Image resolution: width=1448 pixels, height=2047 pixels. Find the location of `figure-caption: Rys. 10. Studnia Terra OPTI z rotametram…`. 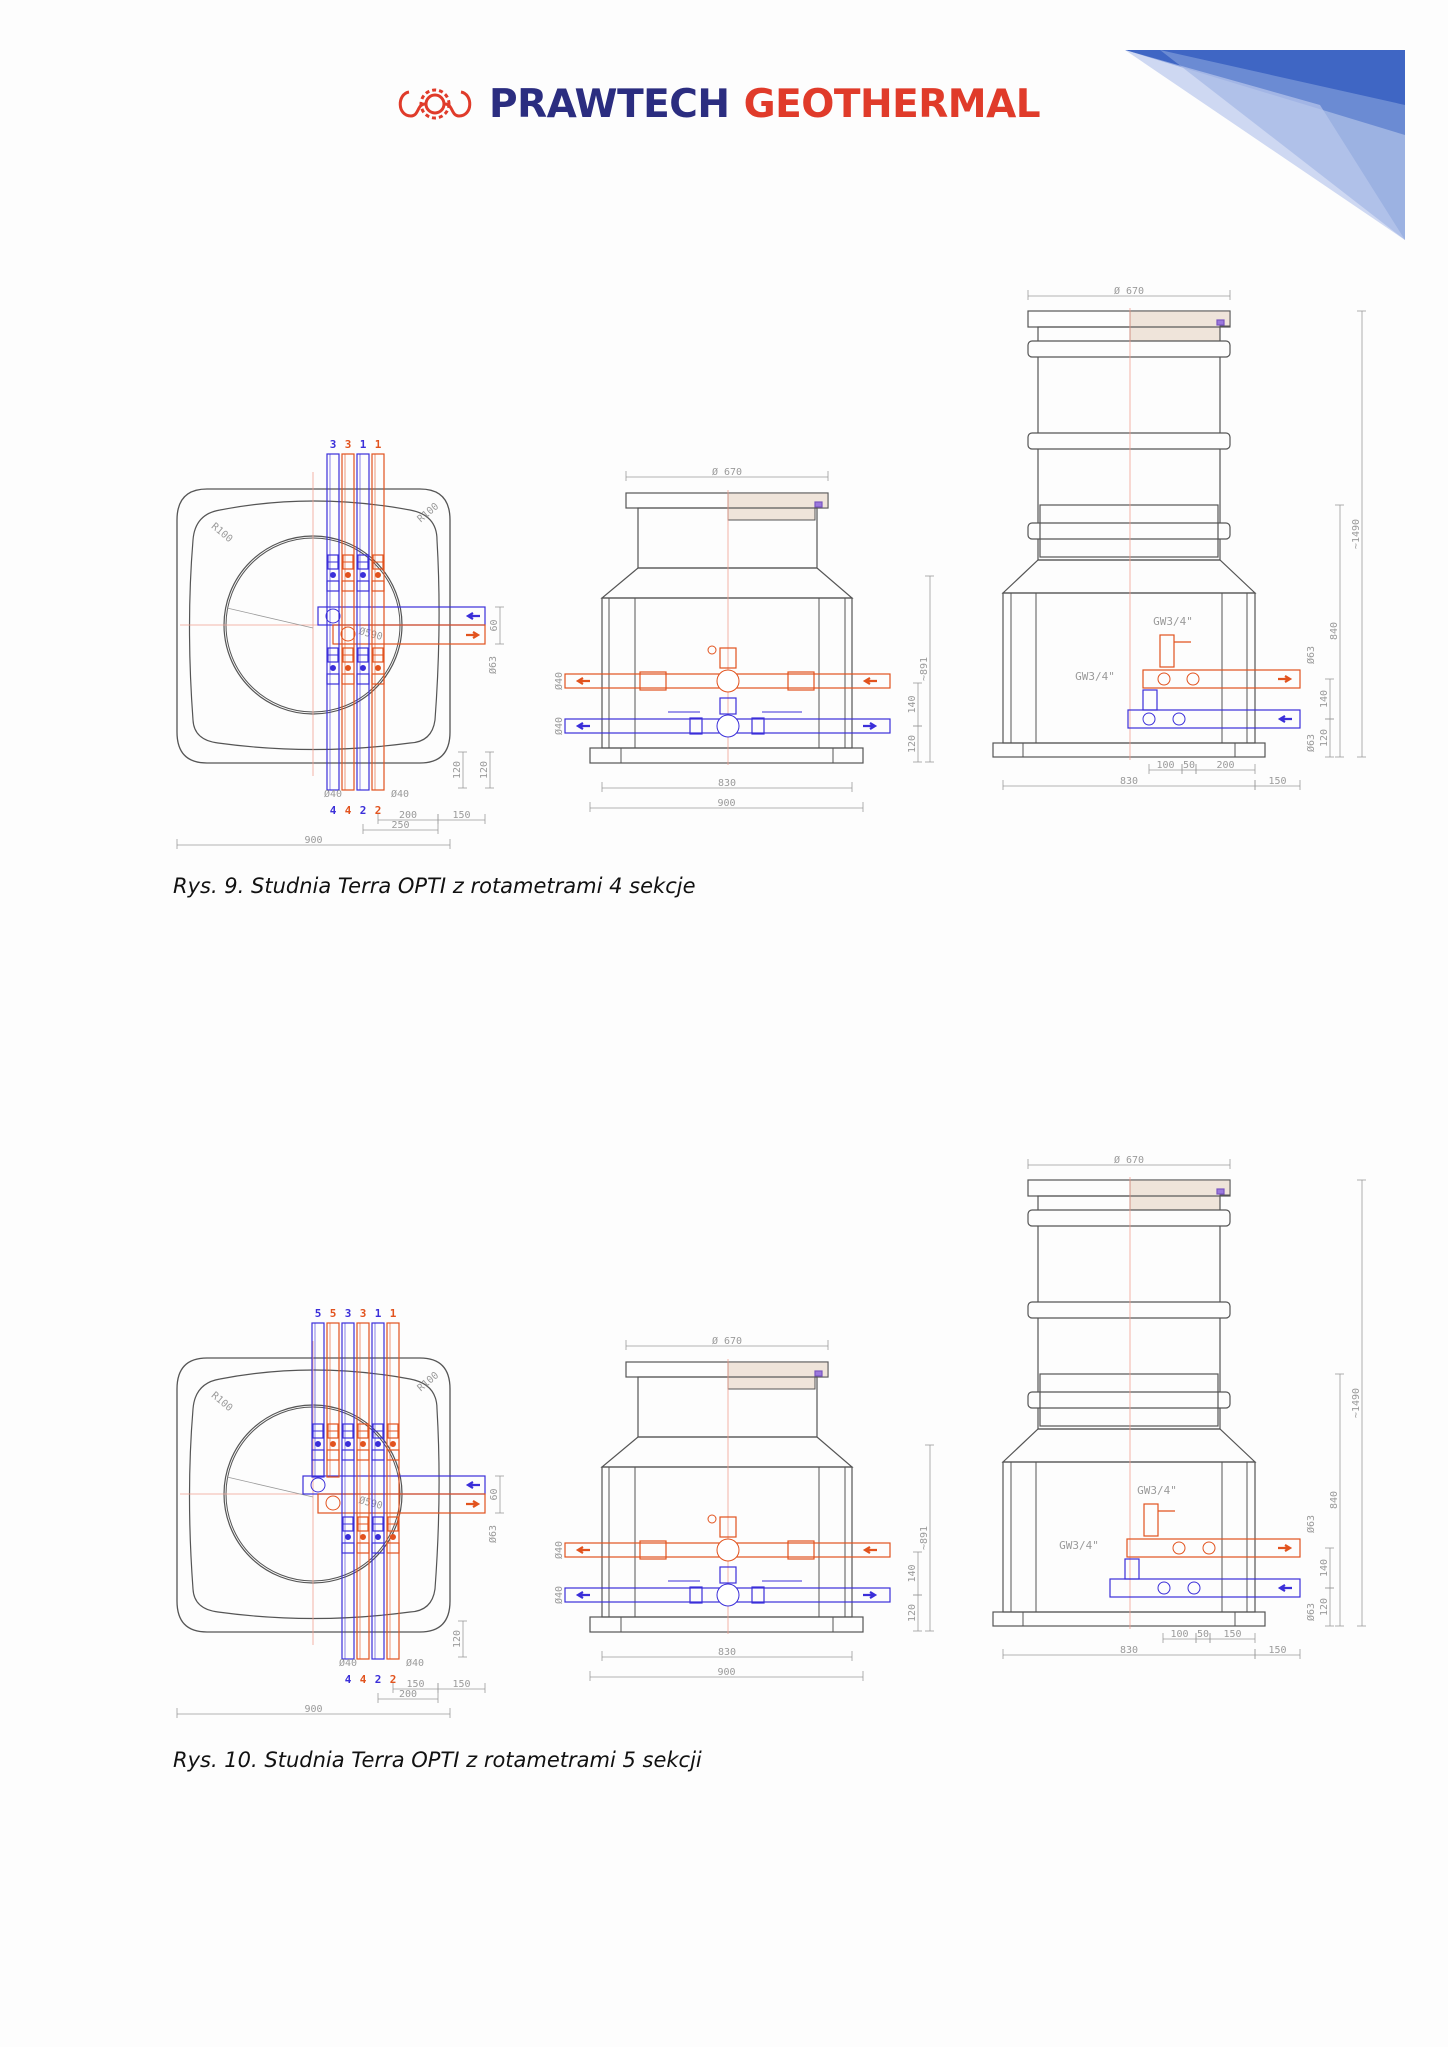

figure-caption: Rys. 10. Studnia Terra OPTI z rotametram… is located at coordinates (437, 1760).